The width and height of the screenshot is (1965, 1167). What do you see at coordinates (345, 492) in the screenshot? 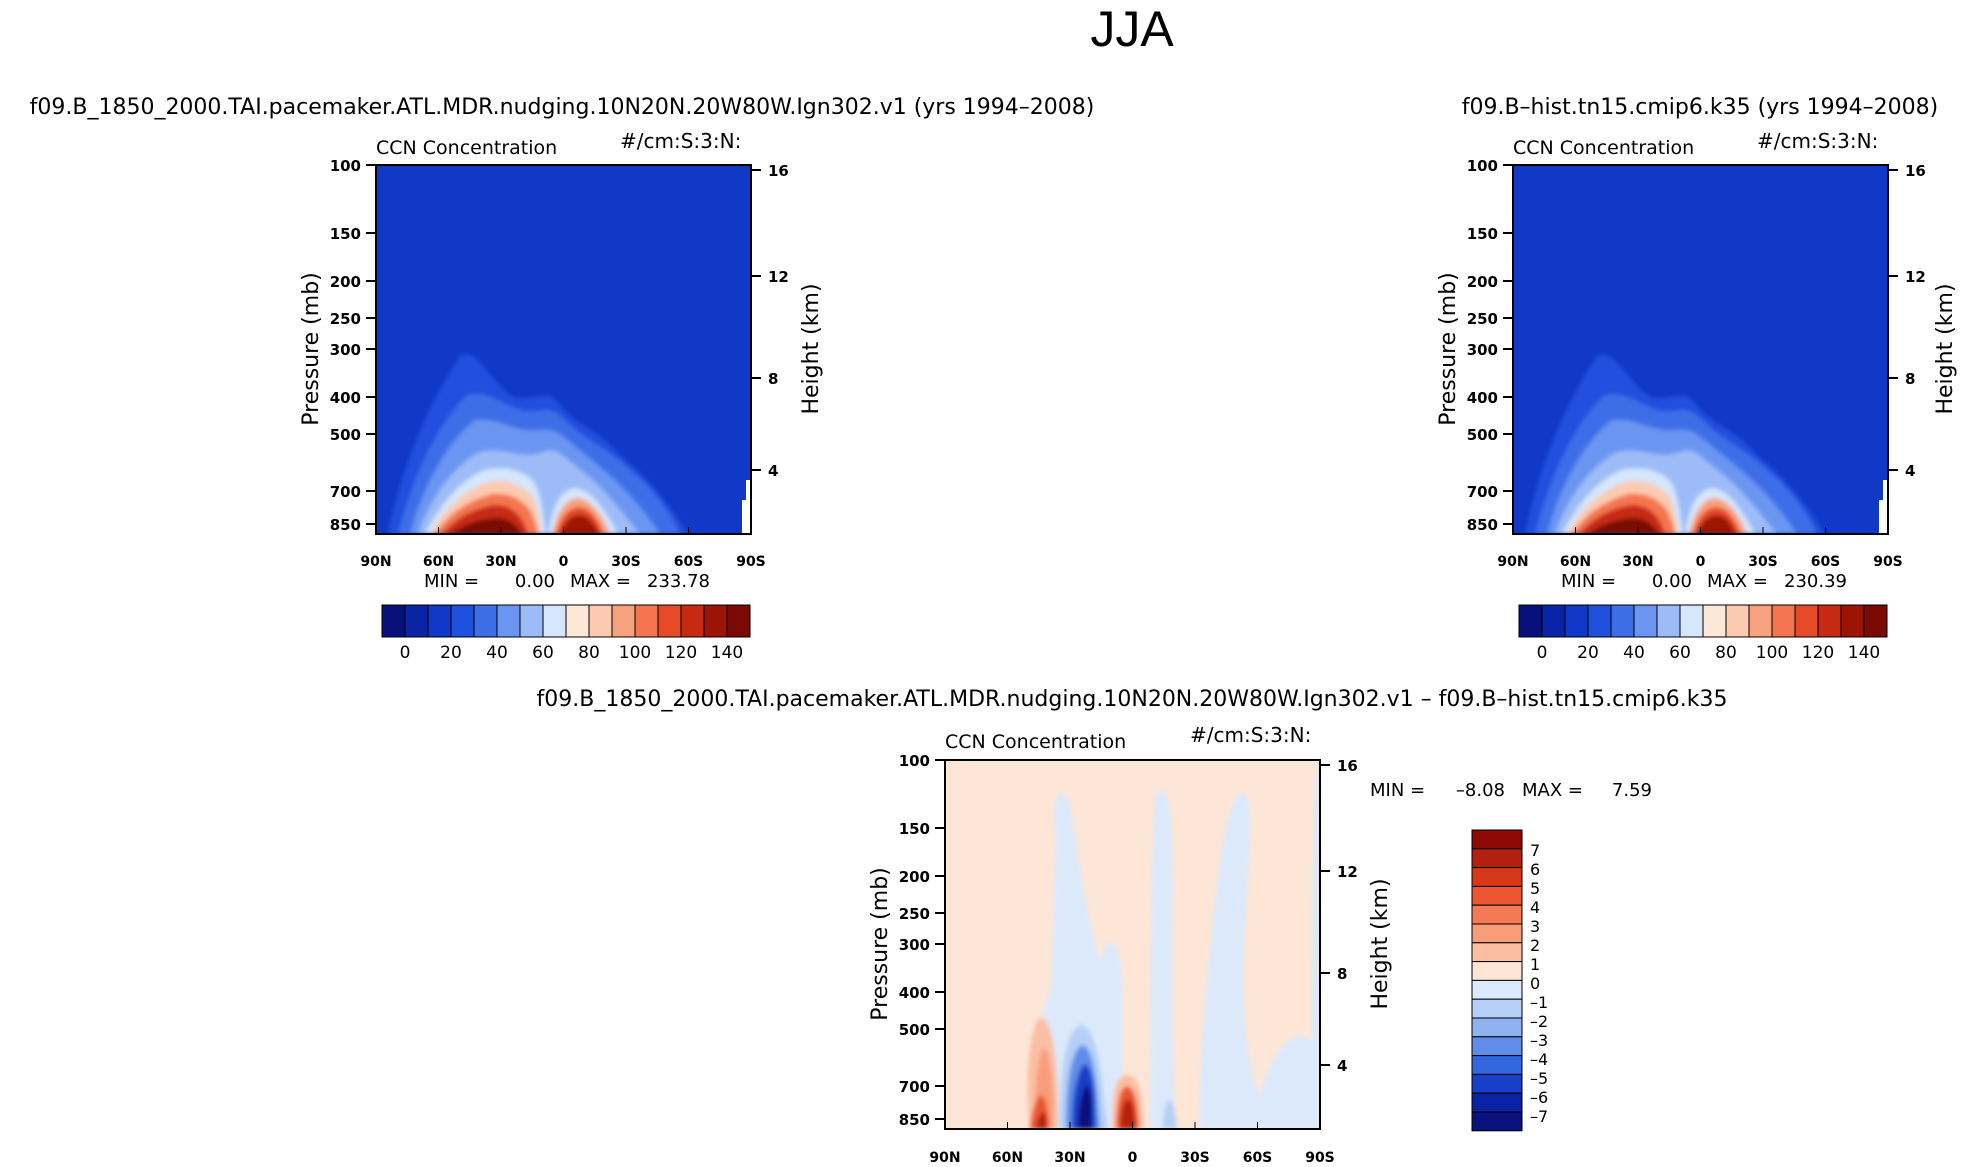
I see `panel-1-ytick: 700` at bounding box center [345, 492].